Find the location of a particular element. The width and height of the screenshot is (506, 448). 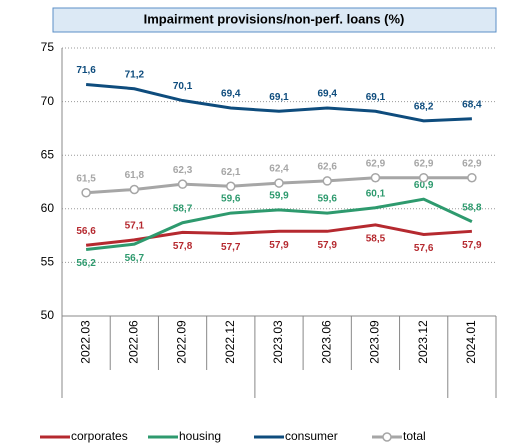

value-label: 56,7 is located at coordinates (135, 258).